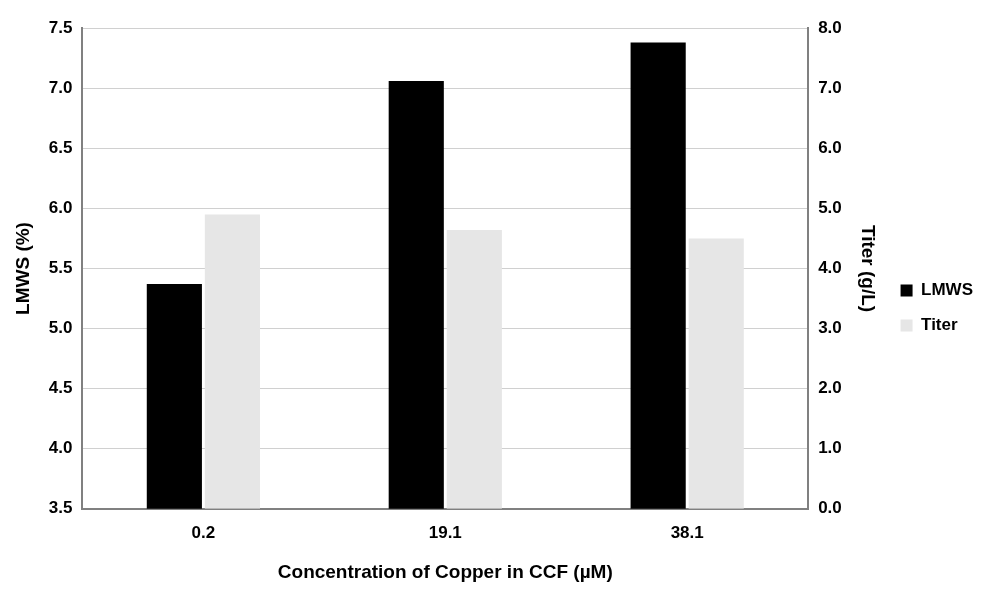 Image resolution: width=1003 pixels, height=599 pixels. Describe the element at coordinates (60, 448) in the screenshot. I see `y-tick-label: 4.0` at that location.